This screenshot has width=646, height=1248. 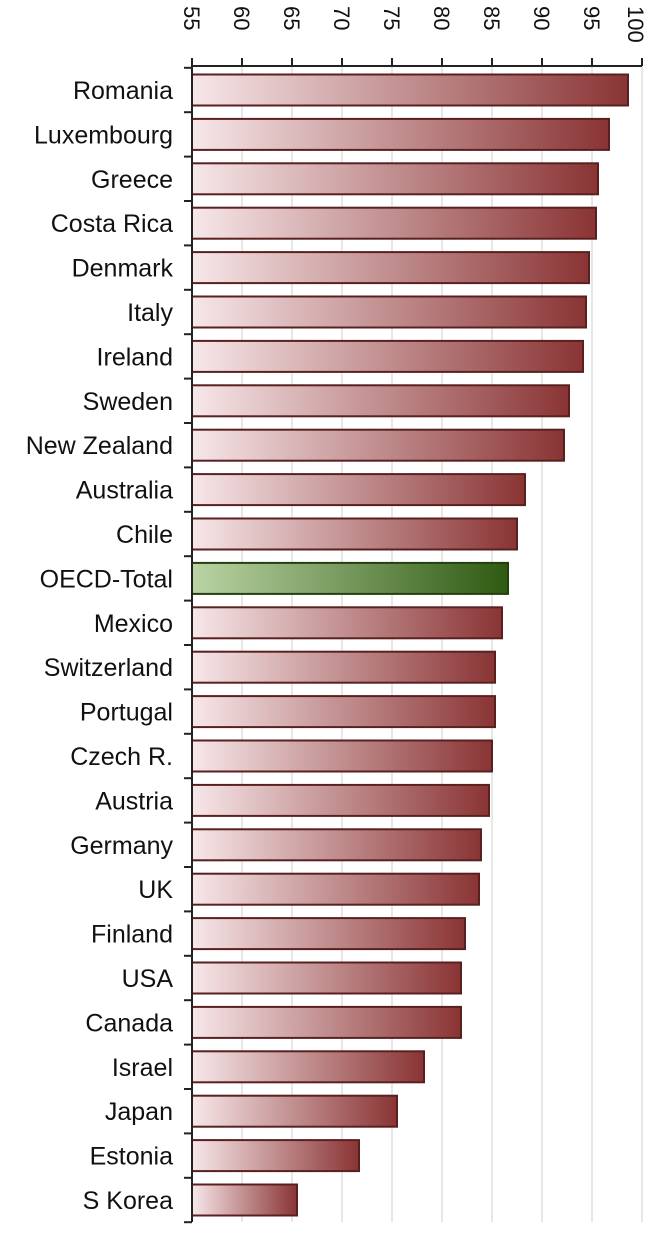 What do you see at coordinates (294, 1111) in the screenshot?
I see `bar-japan` at bounding box center [294, 1111].